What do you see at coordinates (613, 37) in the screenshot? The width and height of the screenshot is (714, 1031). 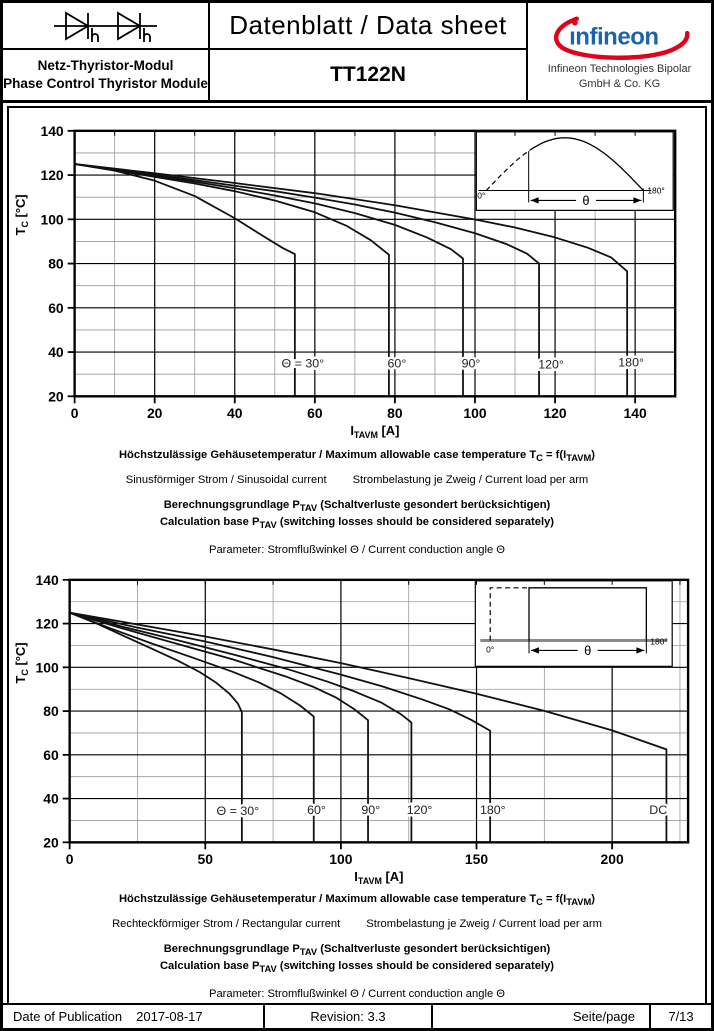 I see `logo-wordmark: ınfineon` at bounding box center [613, 37].